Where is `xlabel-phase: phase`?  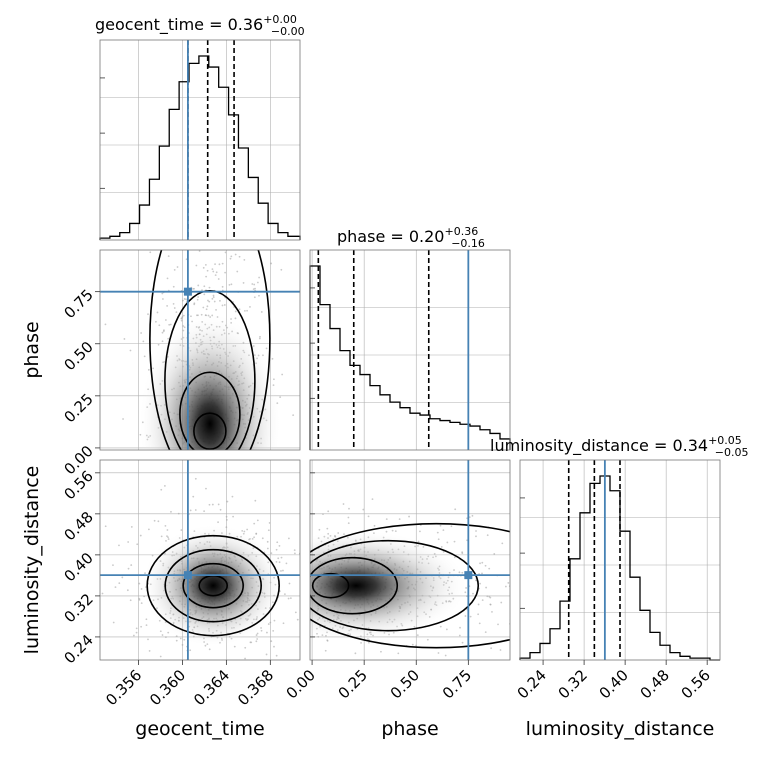 xlabel-phase: phase is located at coordinates (409, 729).